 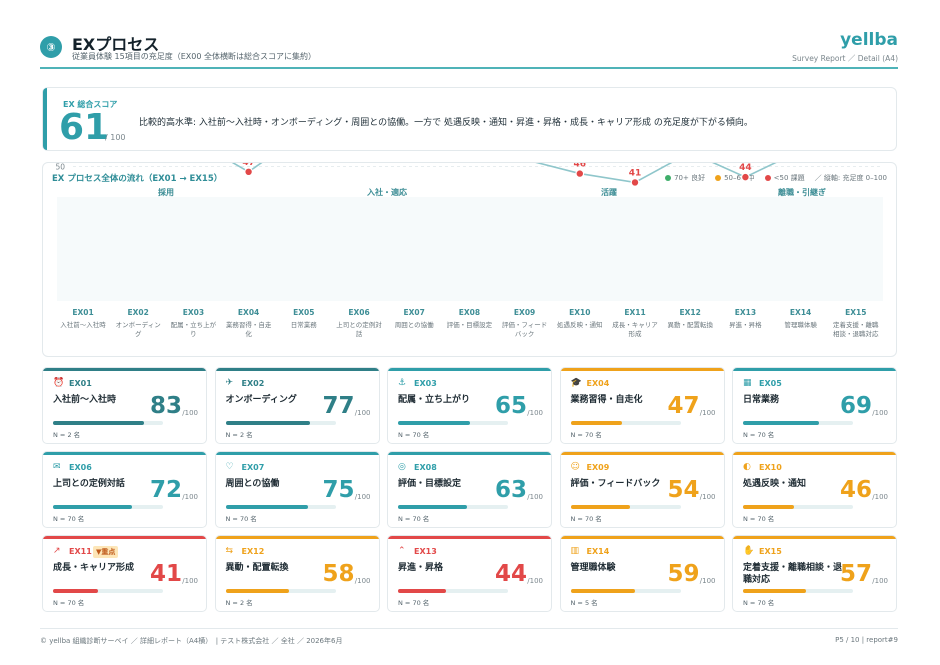 I want to click on score-max: / 100, so click(x=115, y=137).